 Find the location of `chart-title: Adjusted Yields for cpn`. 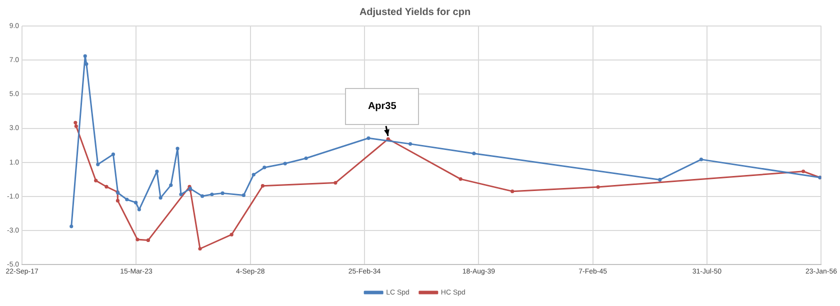

chart-title: Adjusted Yields for cpn is located at coordinates (415, 12).